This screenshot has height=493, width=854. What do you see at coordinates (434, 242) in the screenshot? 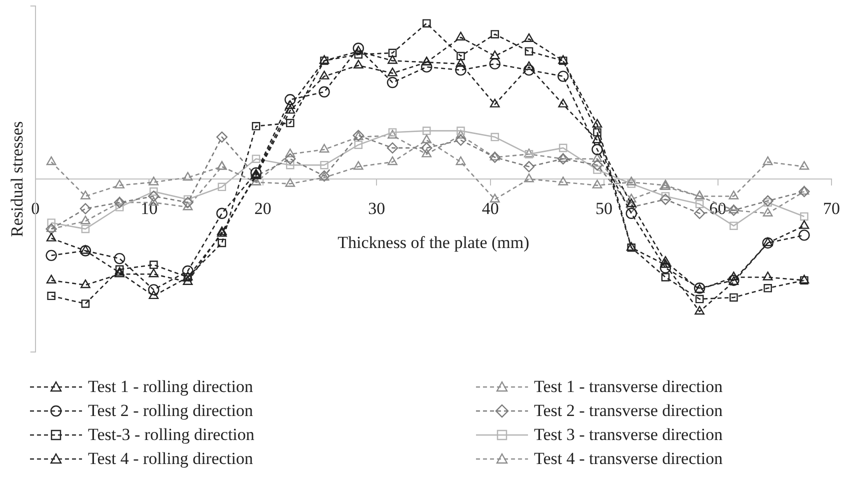
I see `x-axis-title: Thickness of the plate (mm)` at bounding box center [434, 242].